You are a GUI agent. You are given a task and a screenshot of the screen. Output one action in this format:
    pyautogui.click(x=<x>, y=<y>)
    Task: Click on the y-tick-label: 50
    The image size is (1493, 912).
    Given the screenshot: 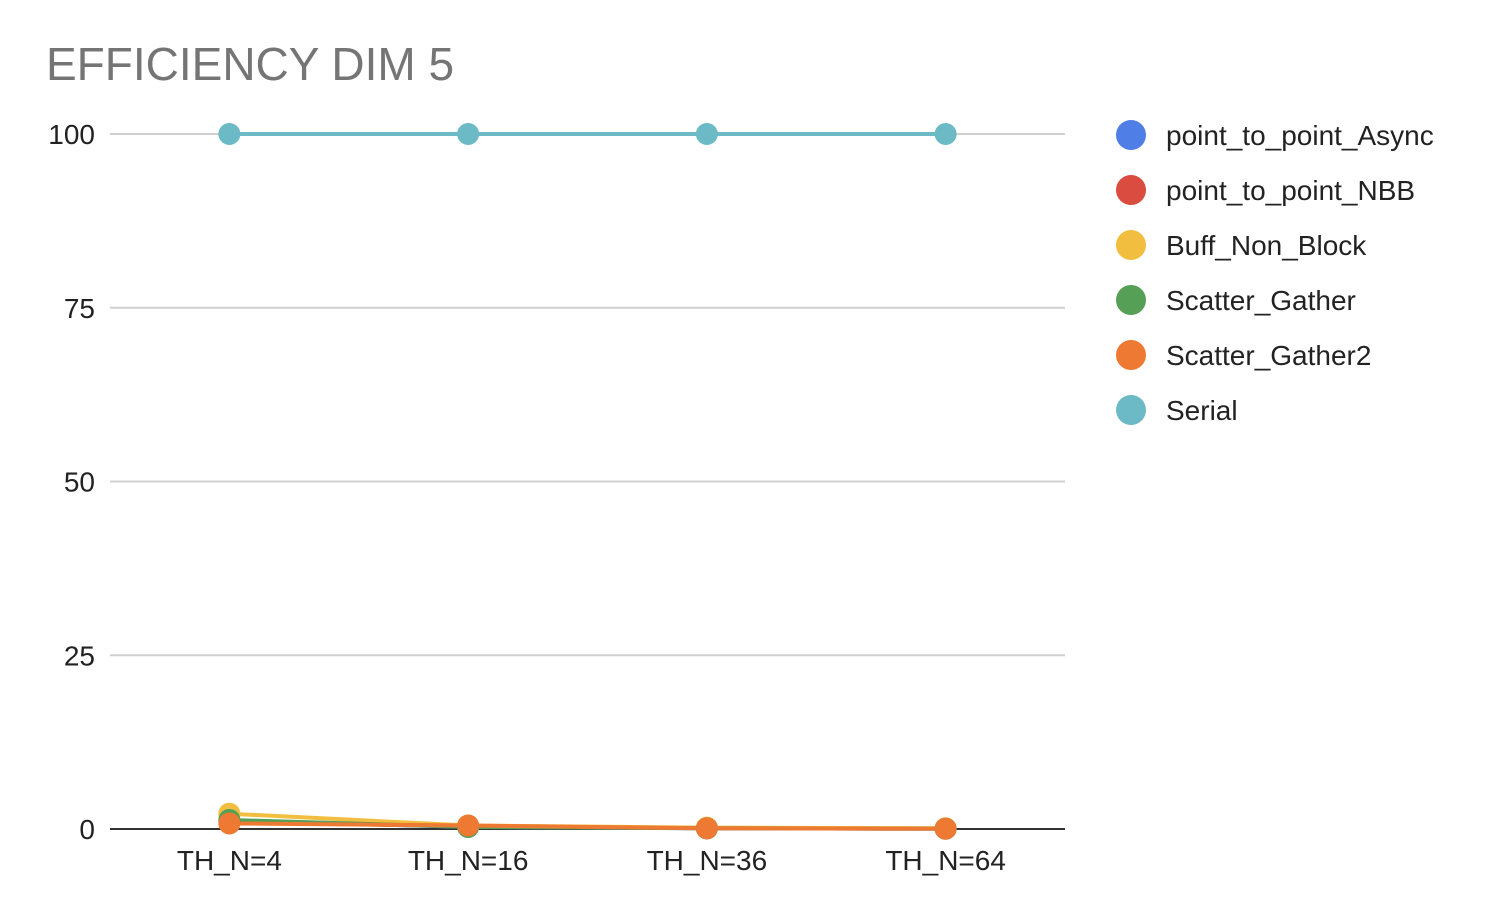 What is the action you would take?
    pyautogui.click(x=79, y=482)
    